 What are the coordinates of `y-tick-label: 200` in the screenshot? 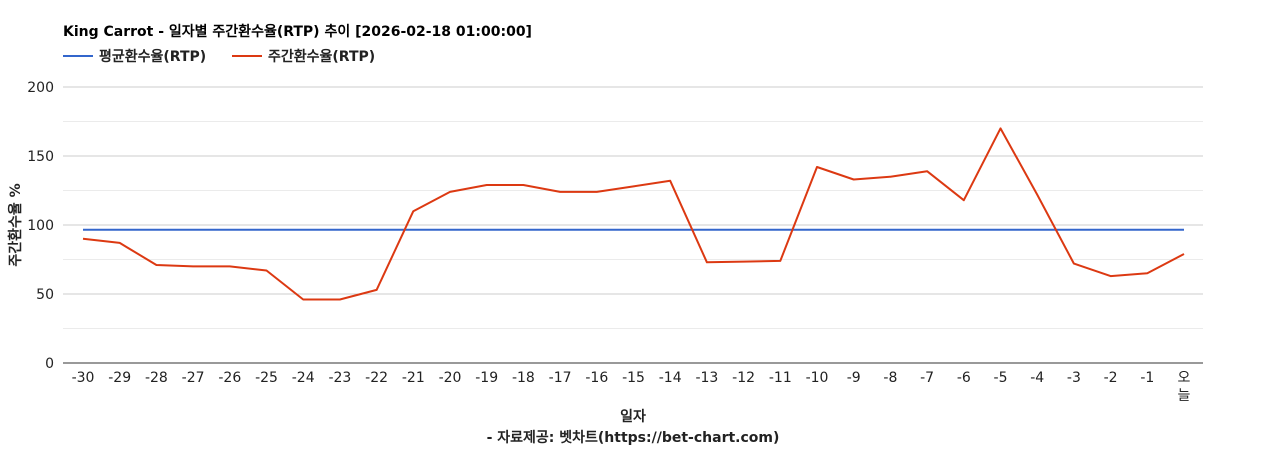 It's located at (40, 88).